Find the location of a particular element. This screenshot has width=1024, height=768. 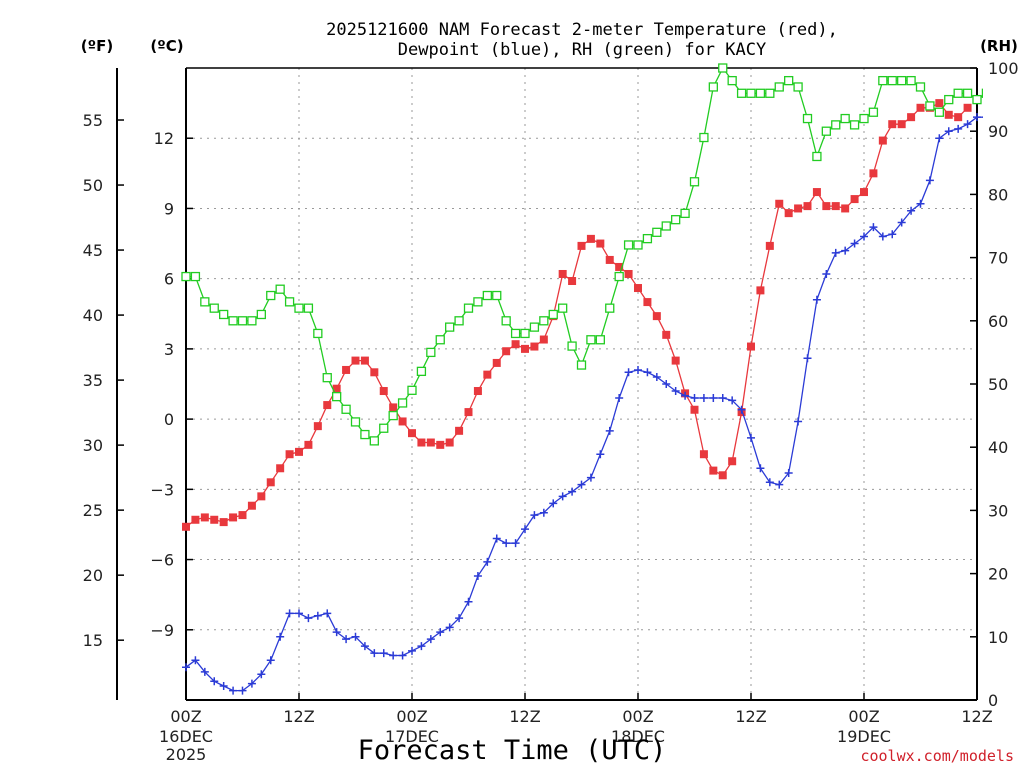

credit-text: coolwx.com/models is located at coordinates (937, 756).